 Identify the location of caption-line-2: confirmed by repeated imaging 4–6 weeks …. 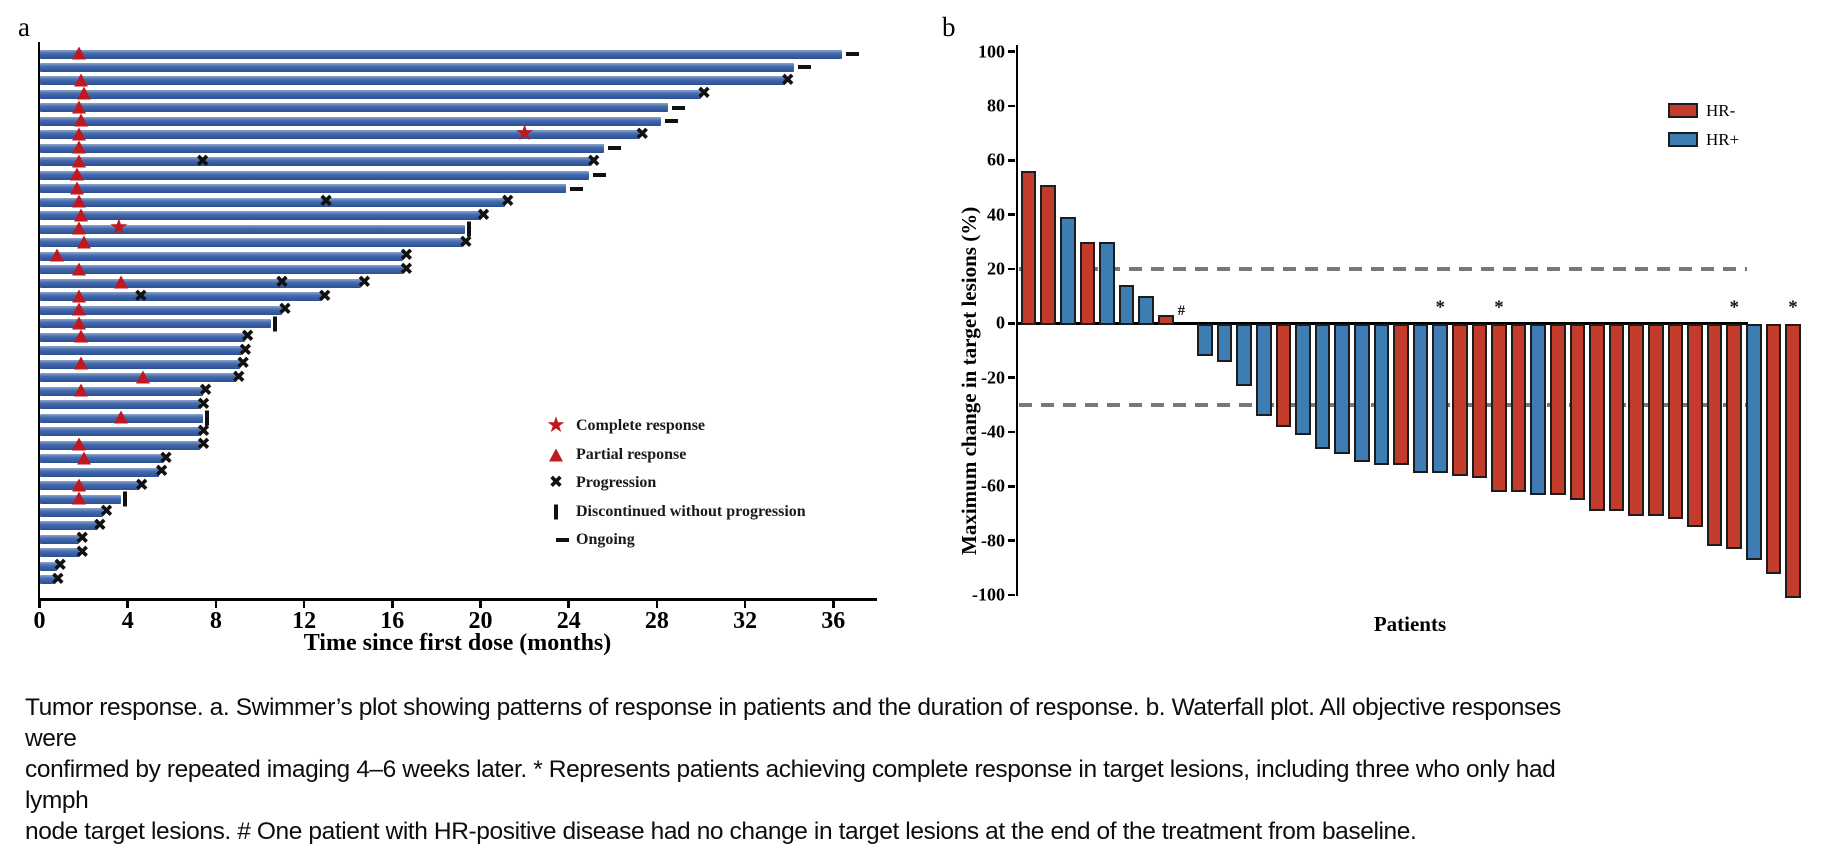
(790, 785).